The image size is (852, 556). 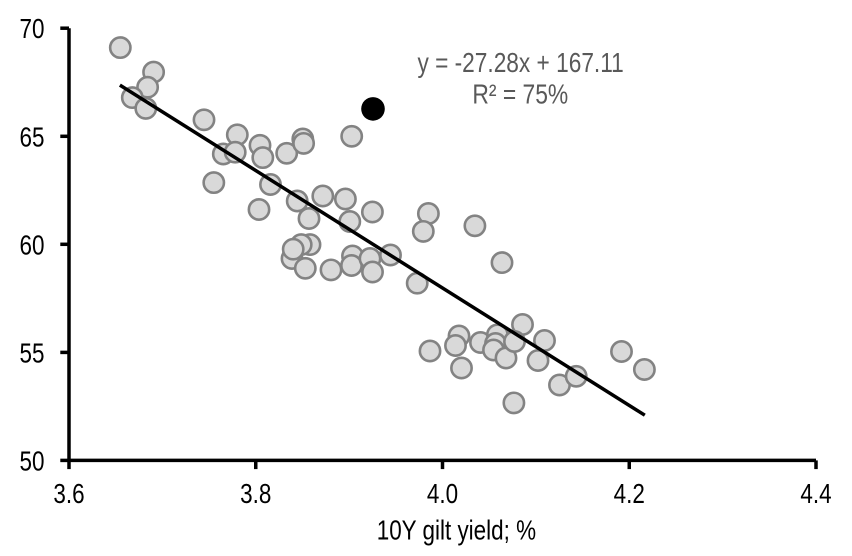 What do you see at coordinates (32, 29) in the screenshot?
I see `svg-text: 70` at bounding box center [32, 29].